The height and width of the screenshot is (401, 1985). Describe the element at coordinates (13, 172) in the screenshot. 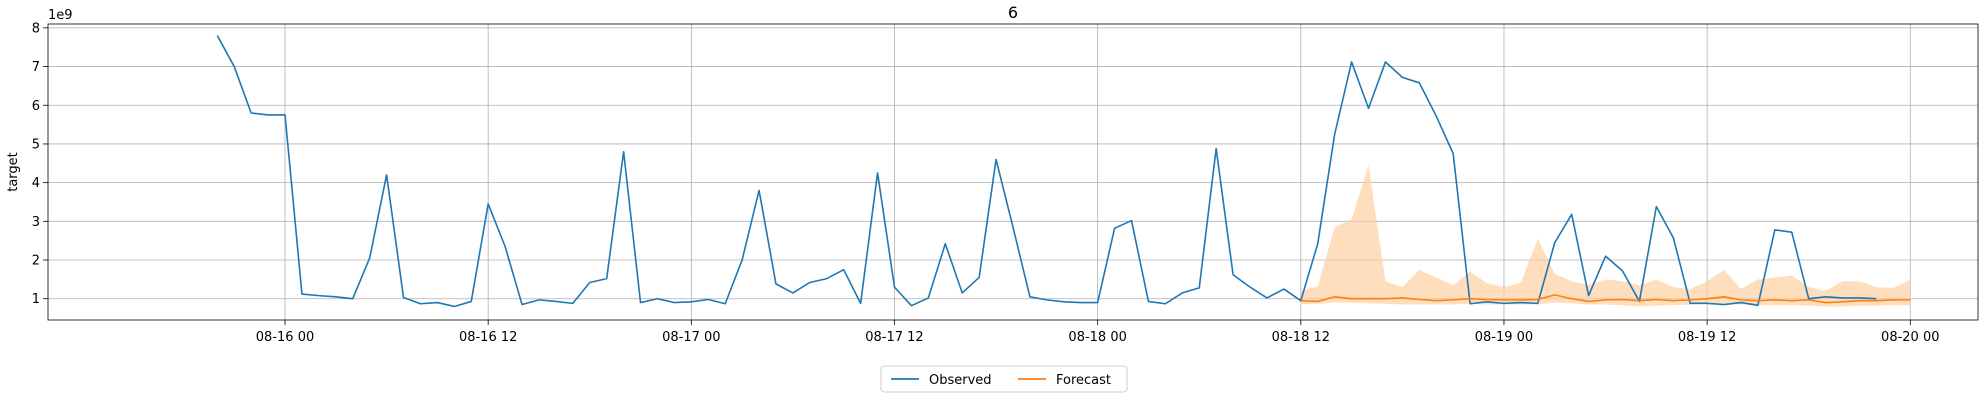

I see `y-axis-label: target` at that location.